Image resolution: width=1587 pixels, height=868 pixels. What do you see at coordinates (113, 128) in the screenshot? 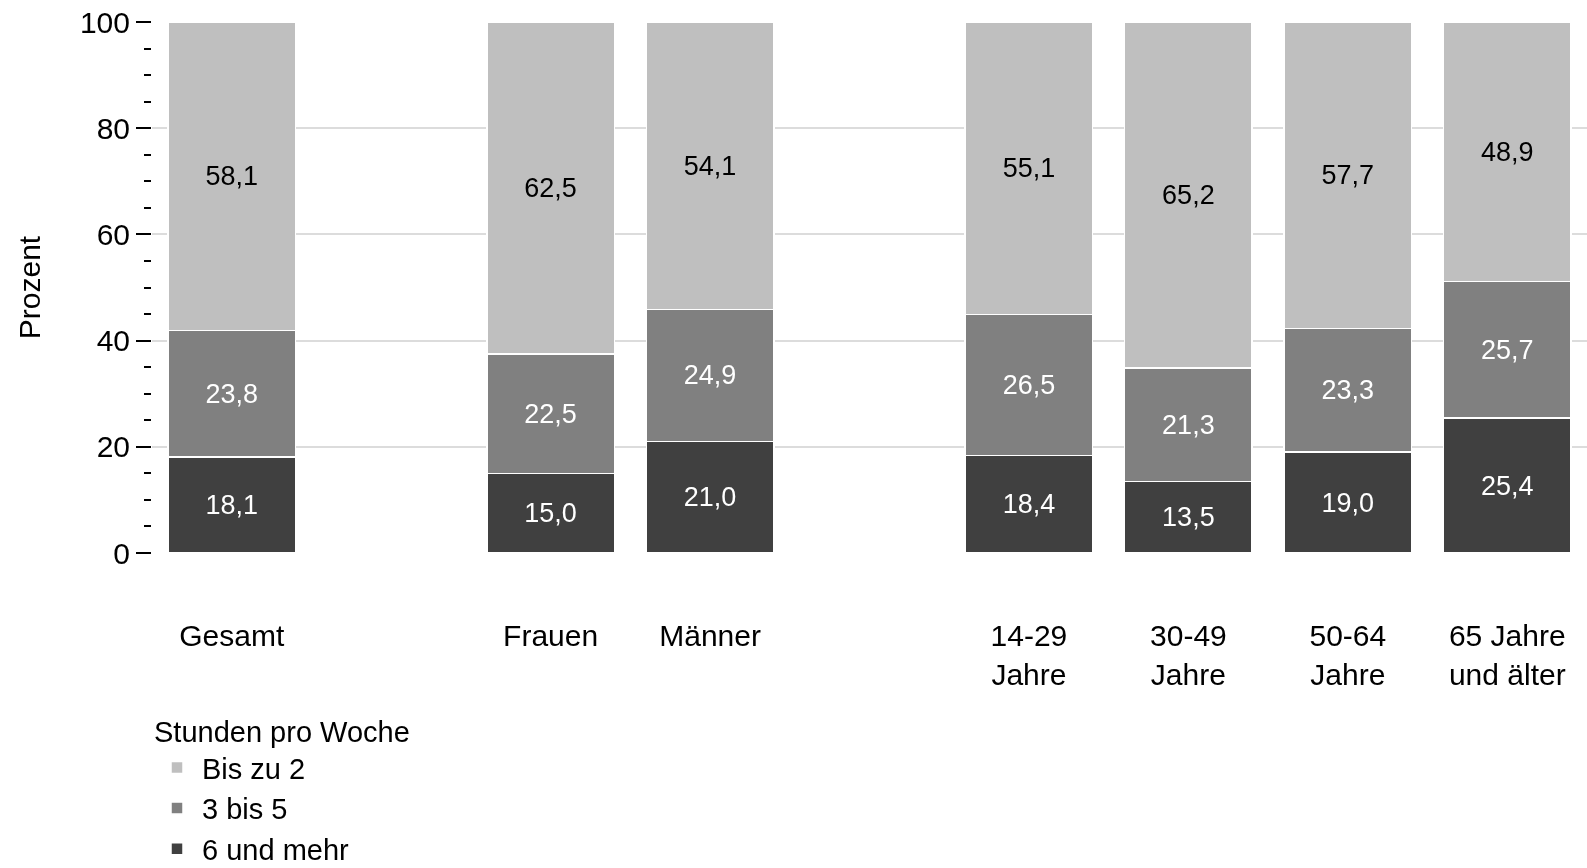
I see `y-tick-label: 80` at bounding box center [113, 128].